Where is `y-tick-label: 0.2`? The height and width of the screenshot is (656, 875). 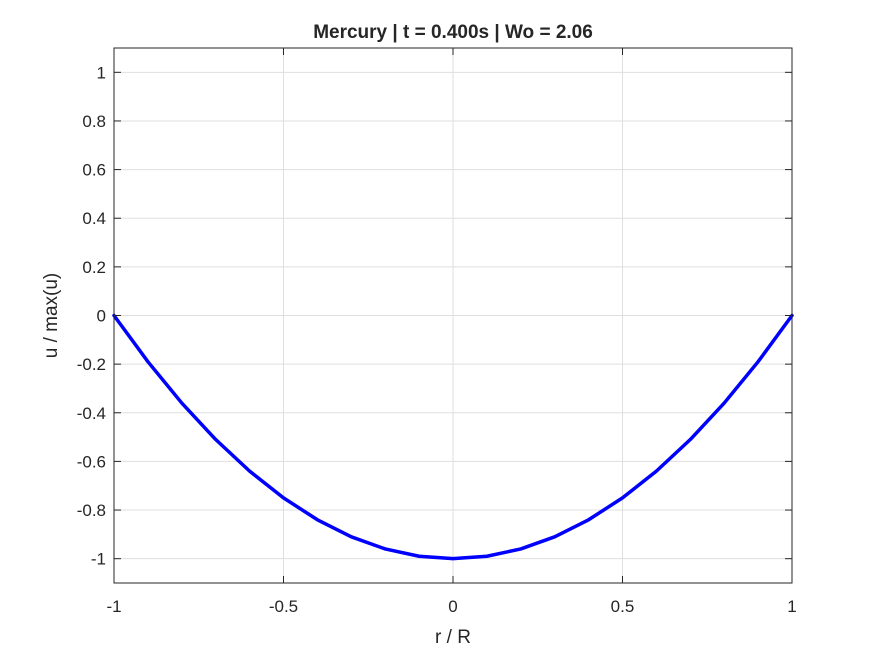
y-tick-label: 0.2 is located at coordinates (94, 267).